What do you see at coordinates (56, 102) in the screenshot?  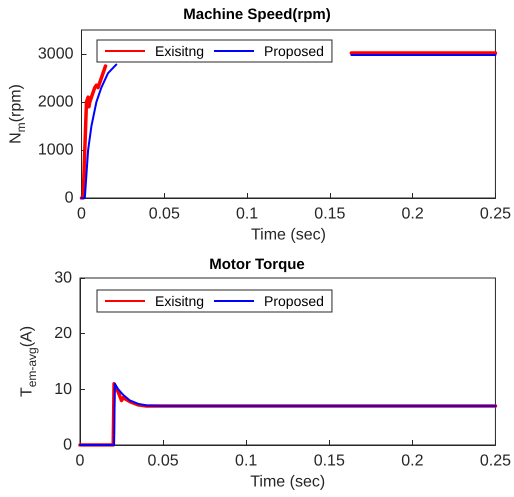 I see `y-tick-label: 2000` at bounding box center [56, 102].